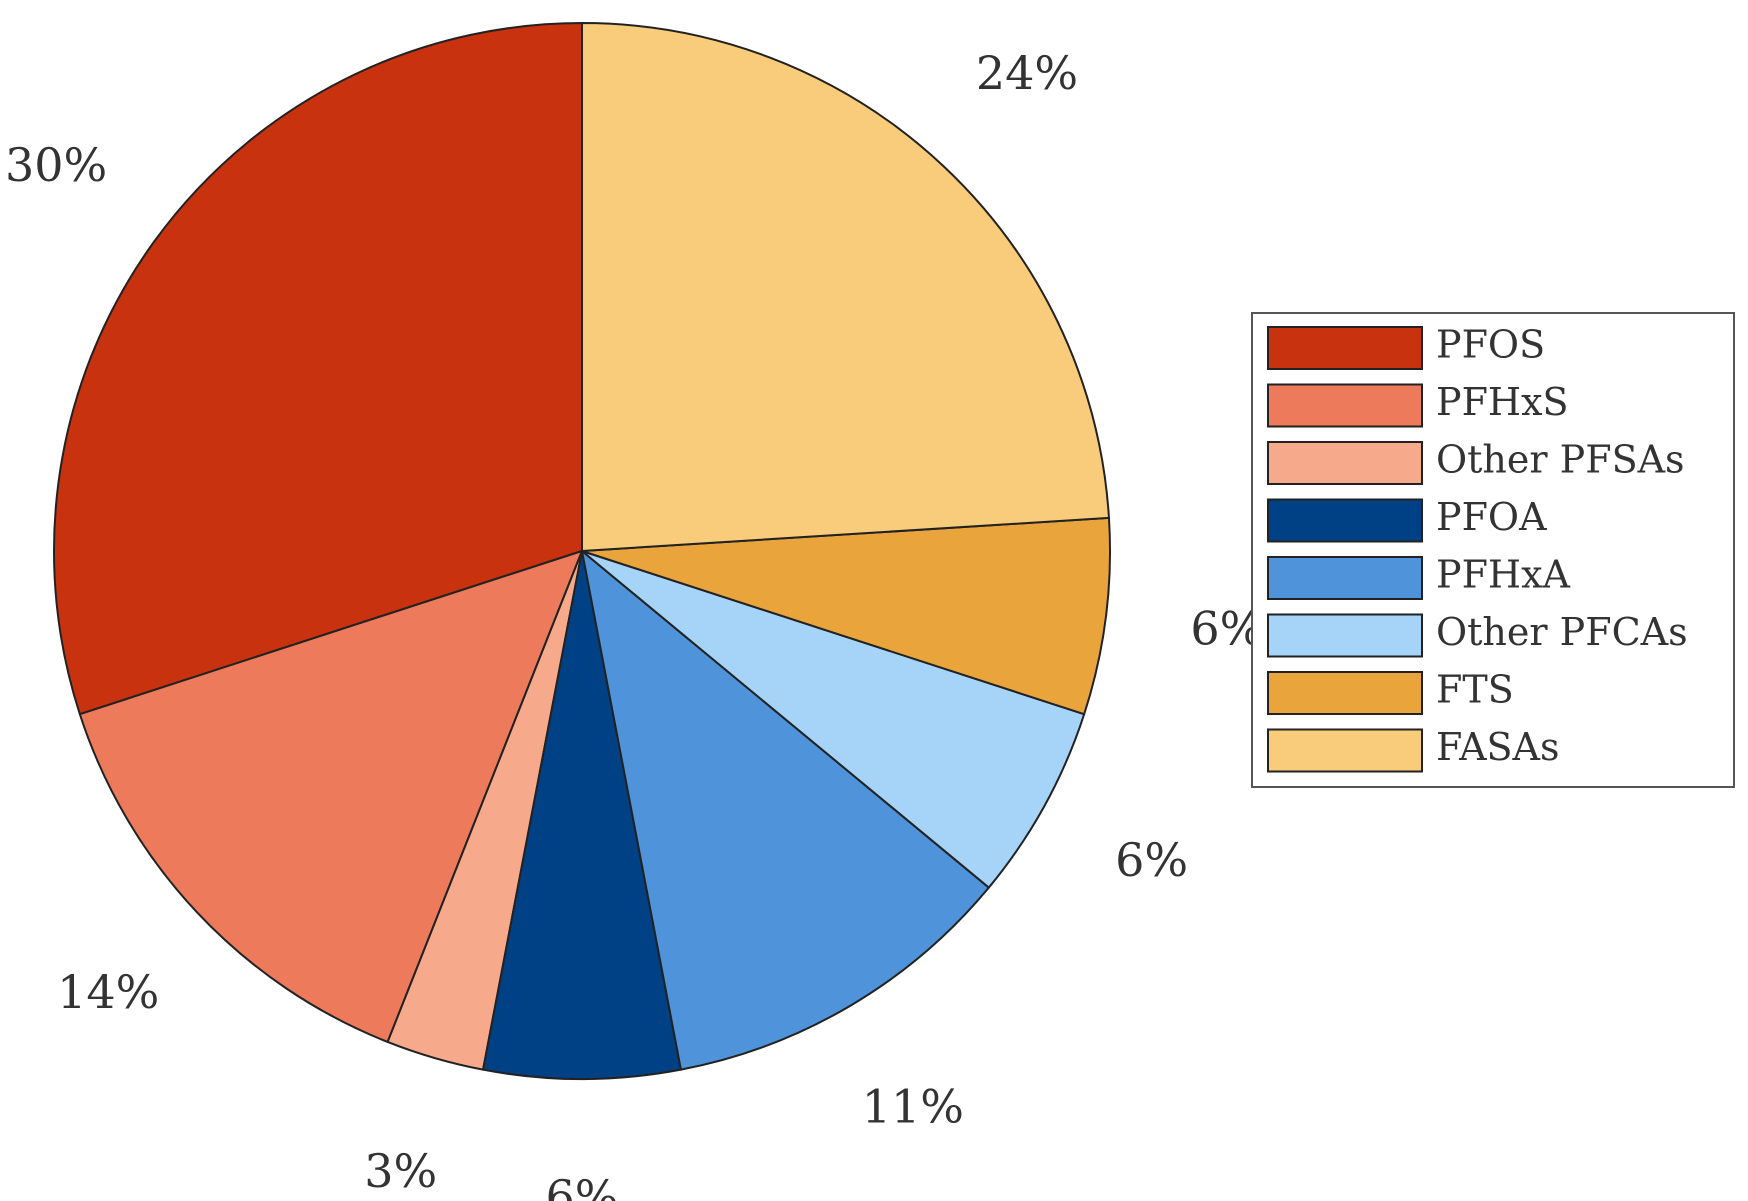  I want to click on slice-label-other-pfcas: 6%, so click(1151, 860).